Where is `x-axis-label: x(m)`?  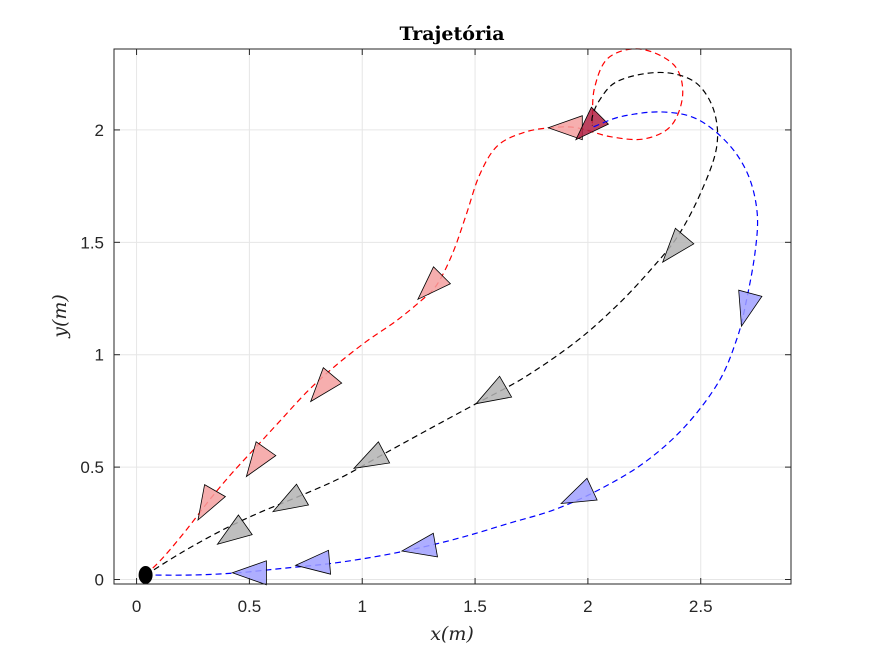
x-axis-label: x(m) is located at coordinates (452, 634).